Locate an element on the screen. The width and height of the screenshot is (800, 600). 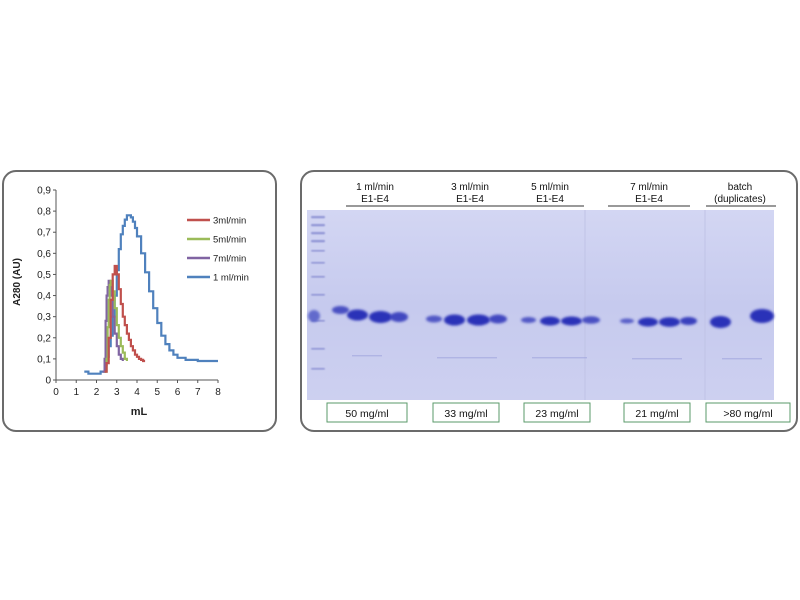
x-tick-label: 4 is located at coordinates (137, 392).